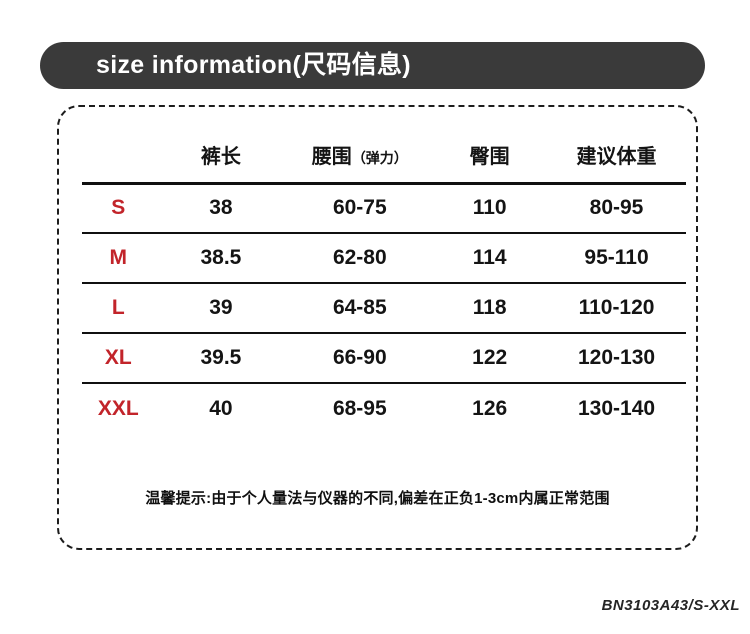  Describe the element at coordinates (221, 308) in the screenshot. I see `pants-length-cell: 39` at that location.